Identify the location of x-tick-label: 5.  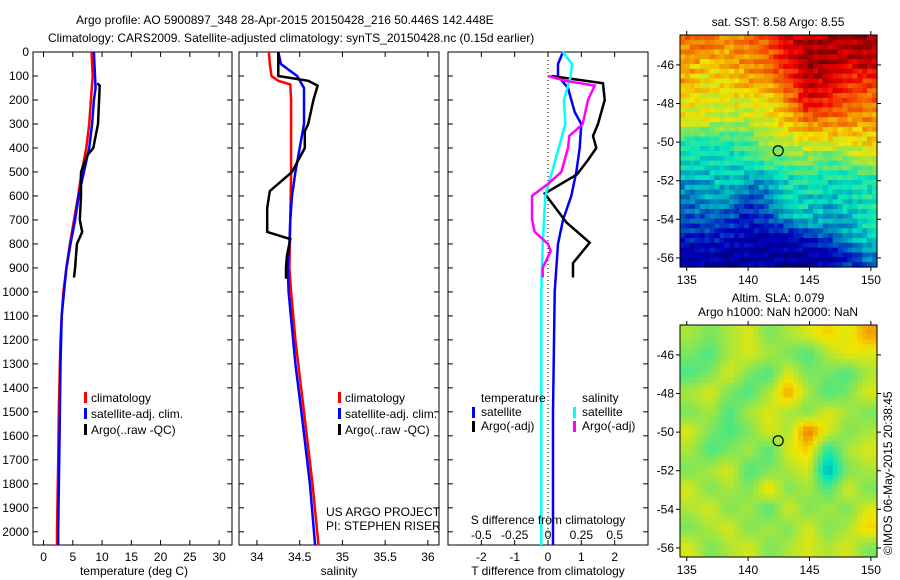
(72, 557).